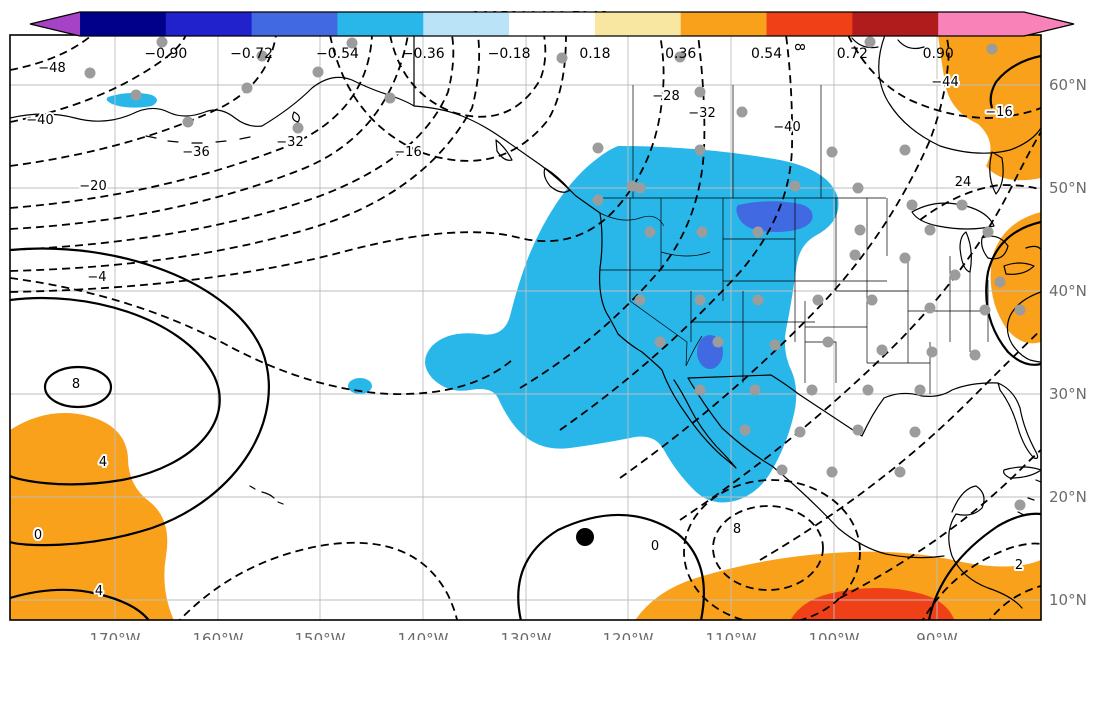 Image resolution: width=1105 pixels, height=712 pixels. What do you see at coordinates (665, 96) in the screenshot?
I see `contour-label: −28` at bounding box center [665, 96].